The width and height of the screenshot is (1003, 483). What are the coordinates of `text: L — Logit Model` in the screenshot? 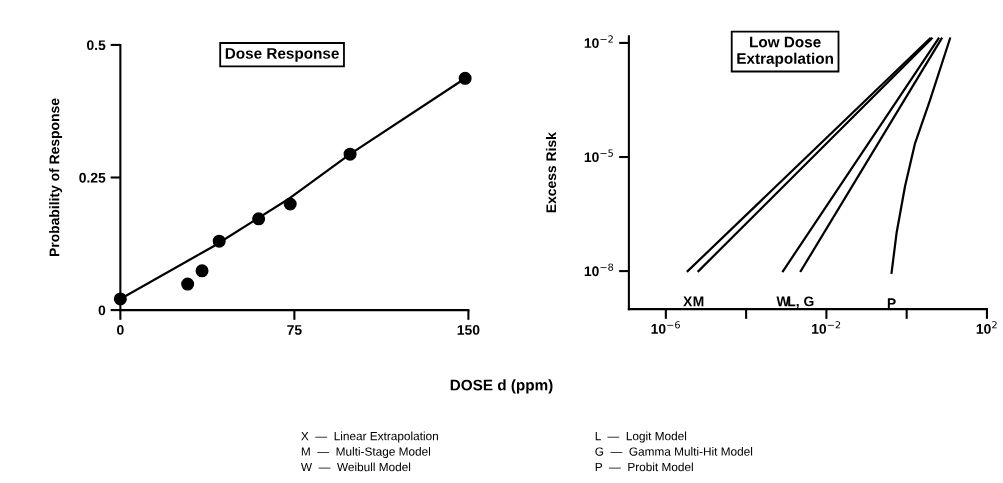 It's located at (641, 437).